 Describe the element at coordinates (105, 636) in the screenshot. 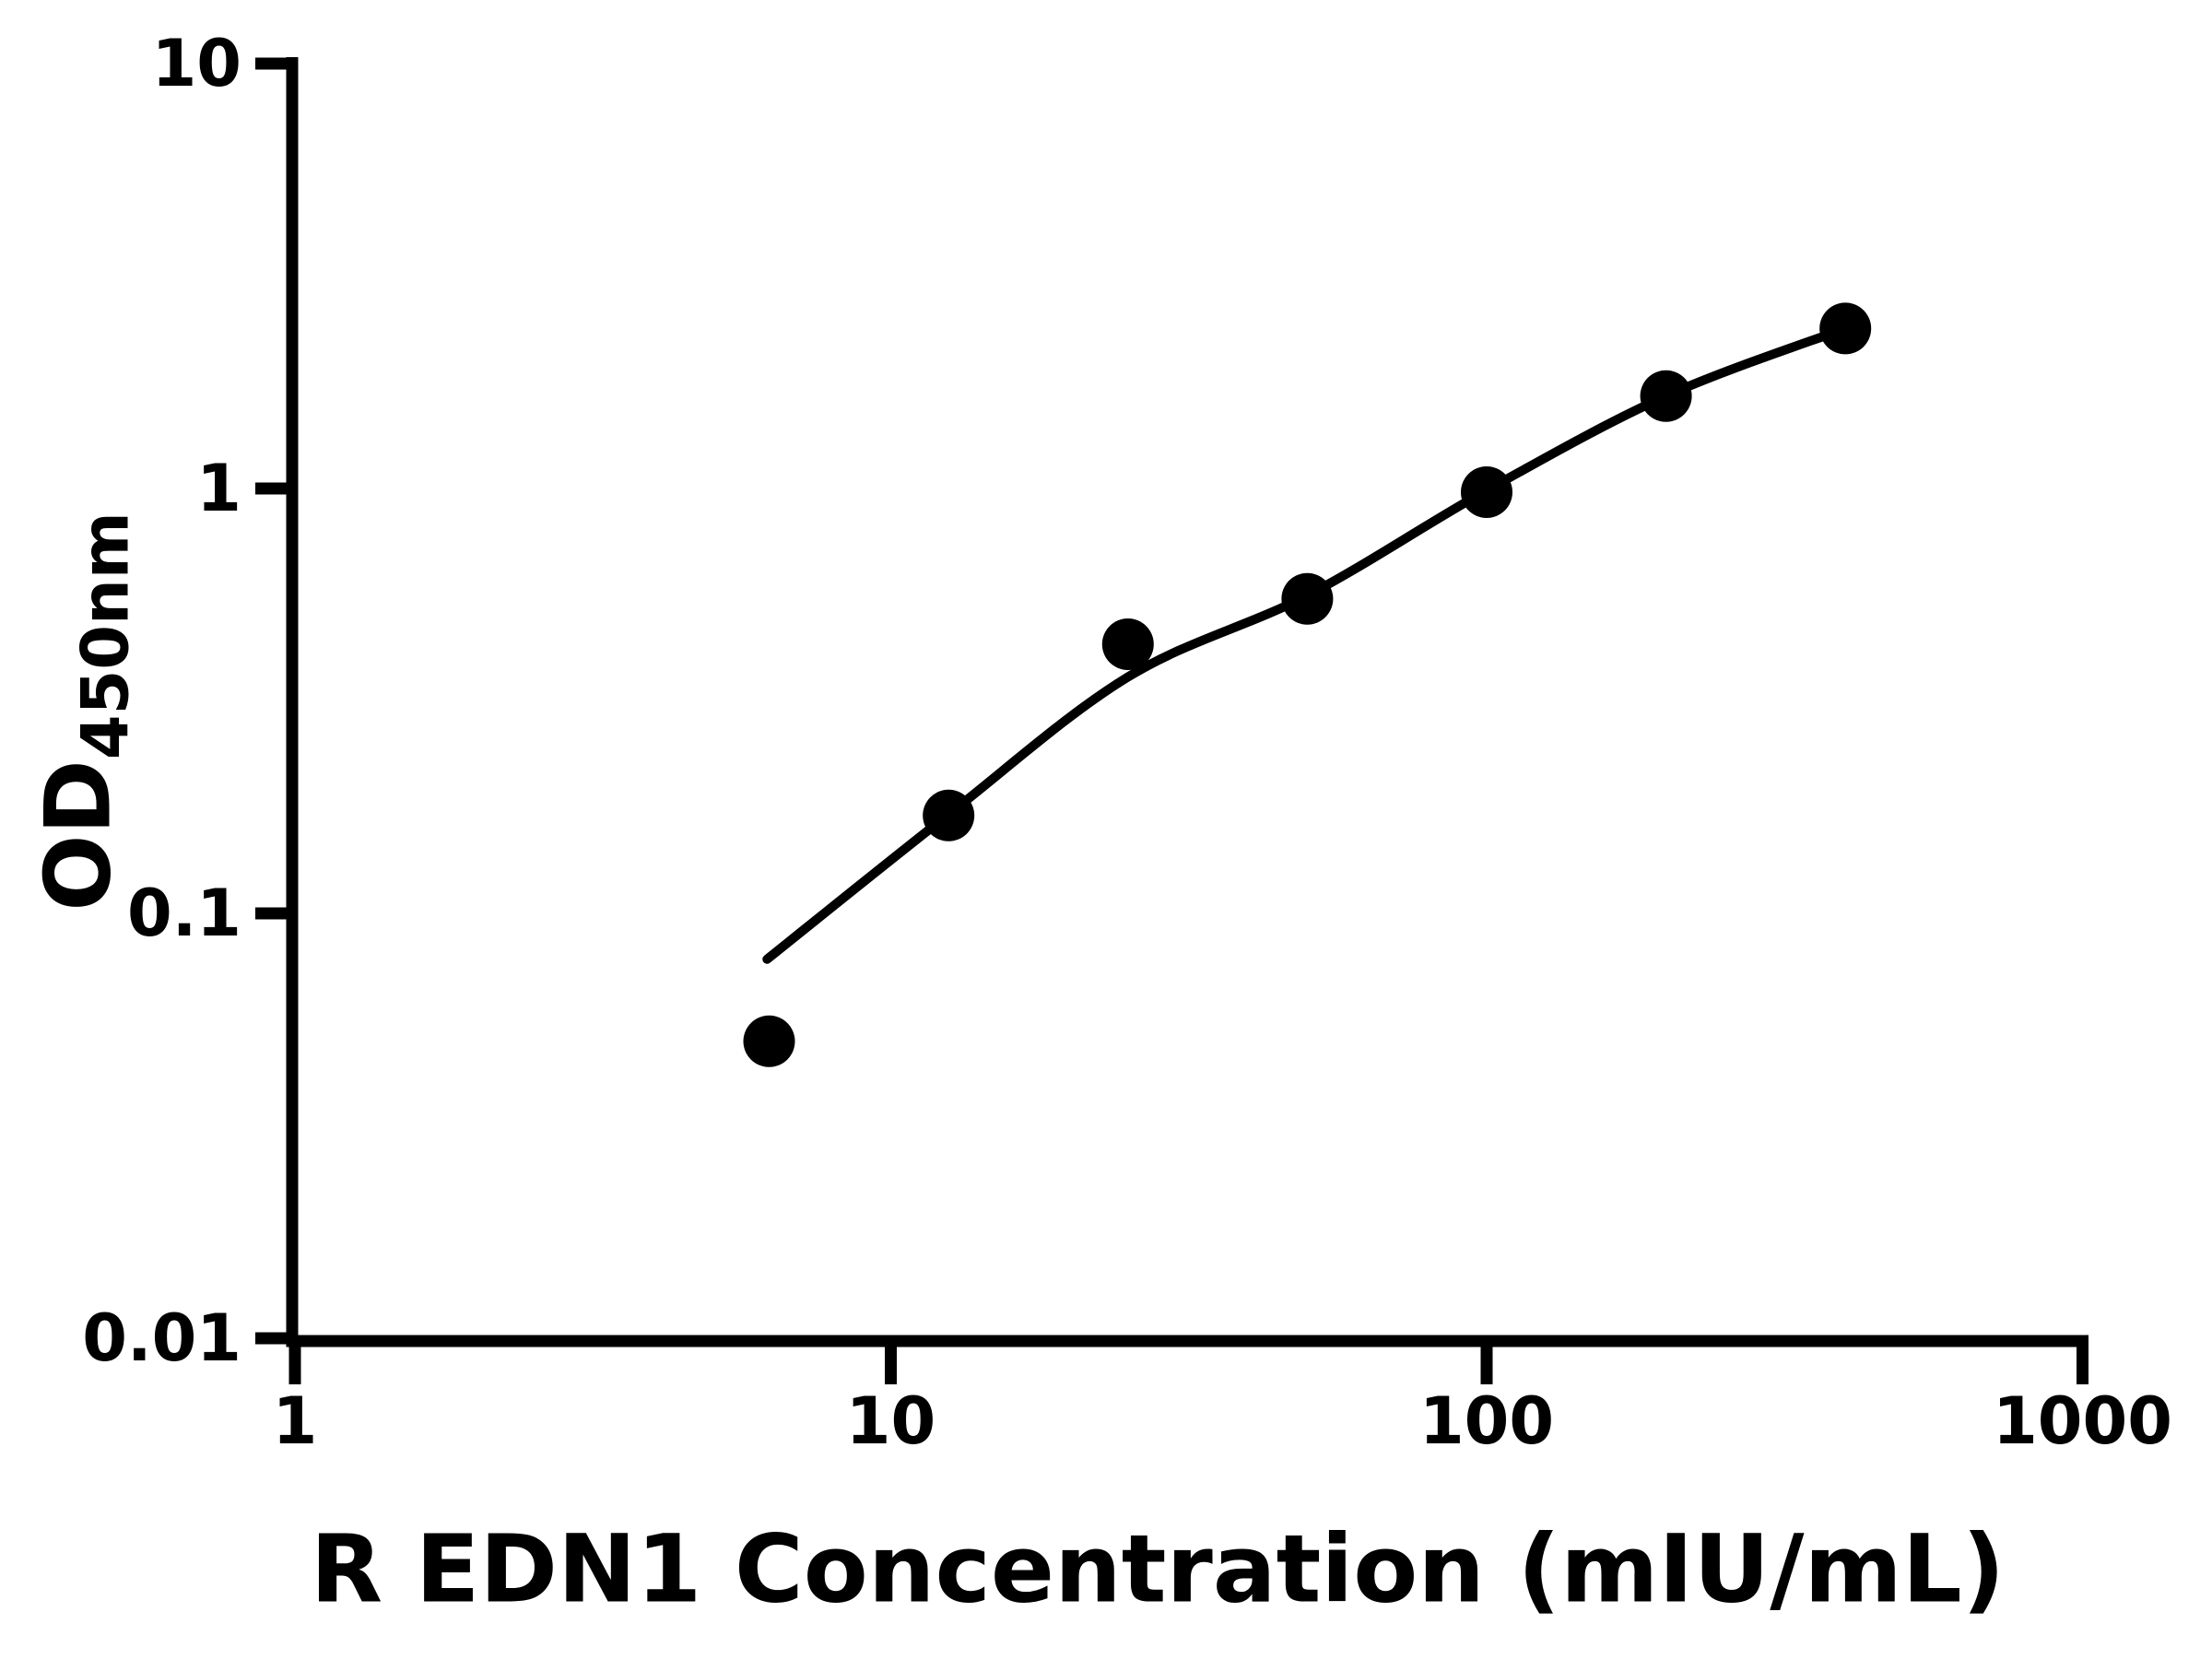

I see `y-axis-title-sub: 450nm` at that location.